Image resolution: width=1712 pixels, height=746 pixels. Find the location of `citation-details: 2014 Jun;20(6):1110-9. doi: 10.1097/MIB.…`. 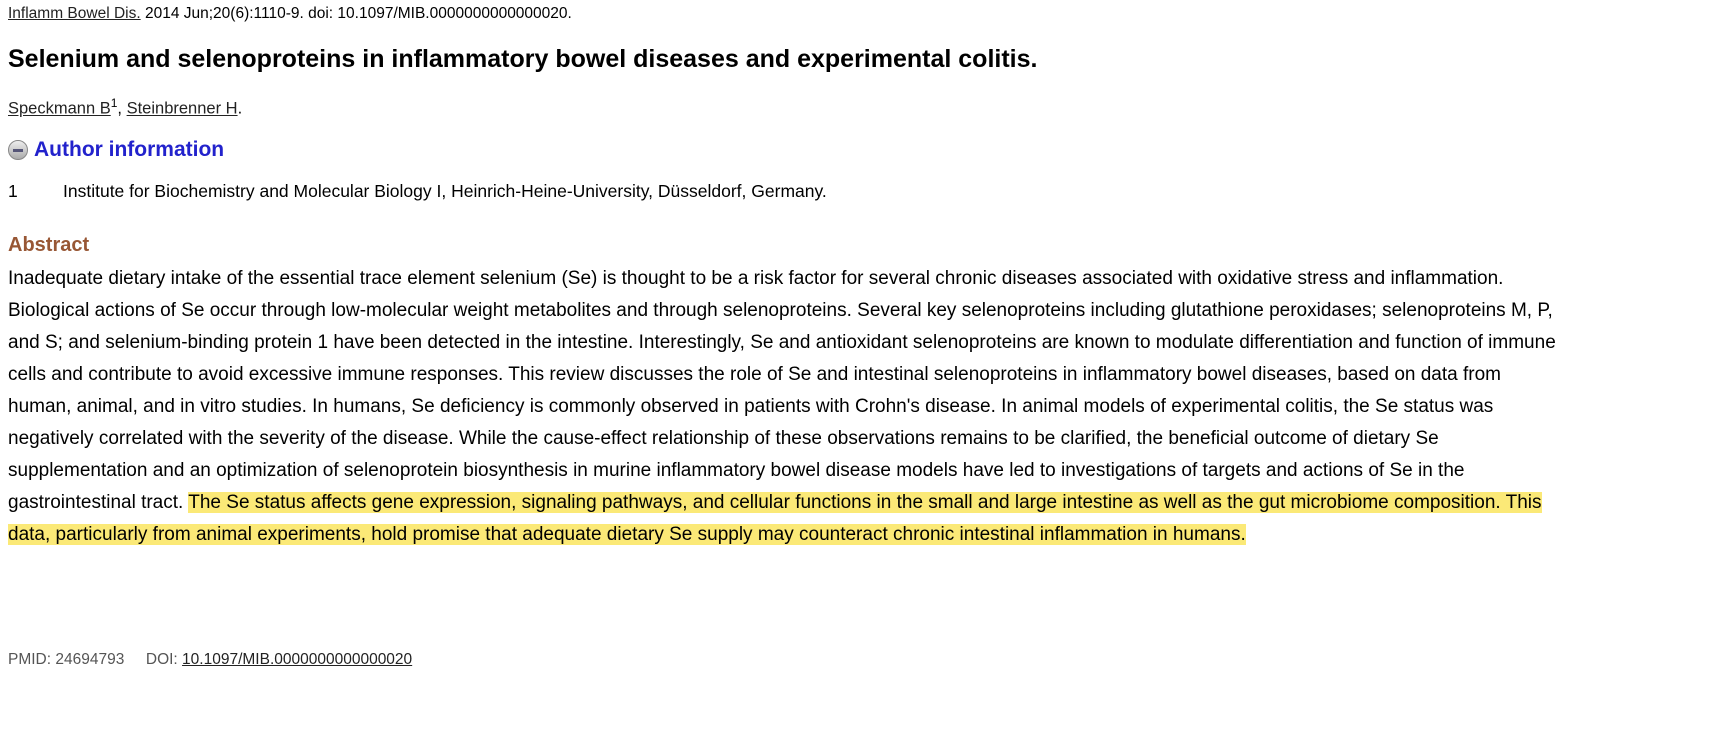

citation-details: 2014 Jun;20(6):1110-9. doi: 10.1097/MIB.… is located at coordinates (356, 13).